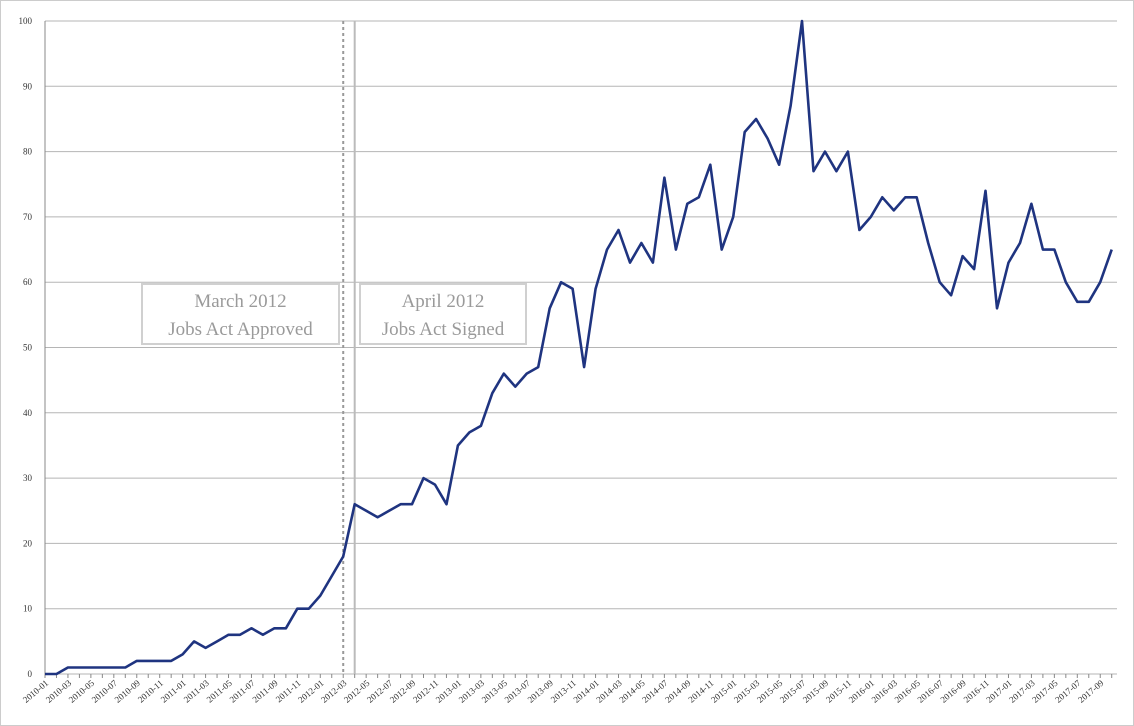 The image size is (1134, 726). What do you see at coordinates (28, 86) in the screenshot?
I see `y-tick-label: 90` at bounding box center [28, 86].